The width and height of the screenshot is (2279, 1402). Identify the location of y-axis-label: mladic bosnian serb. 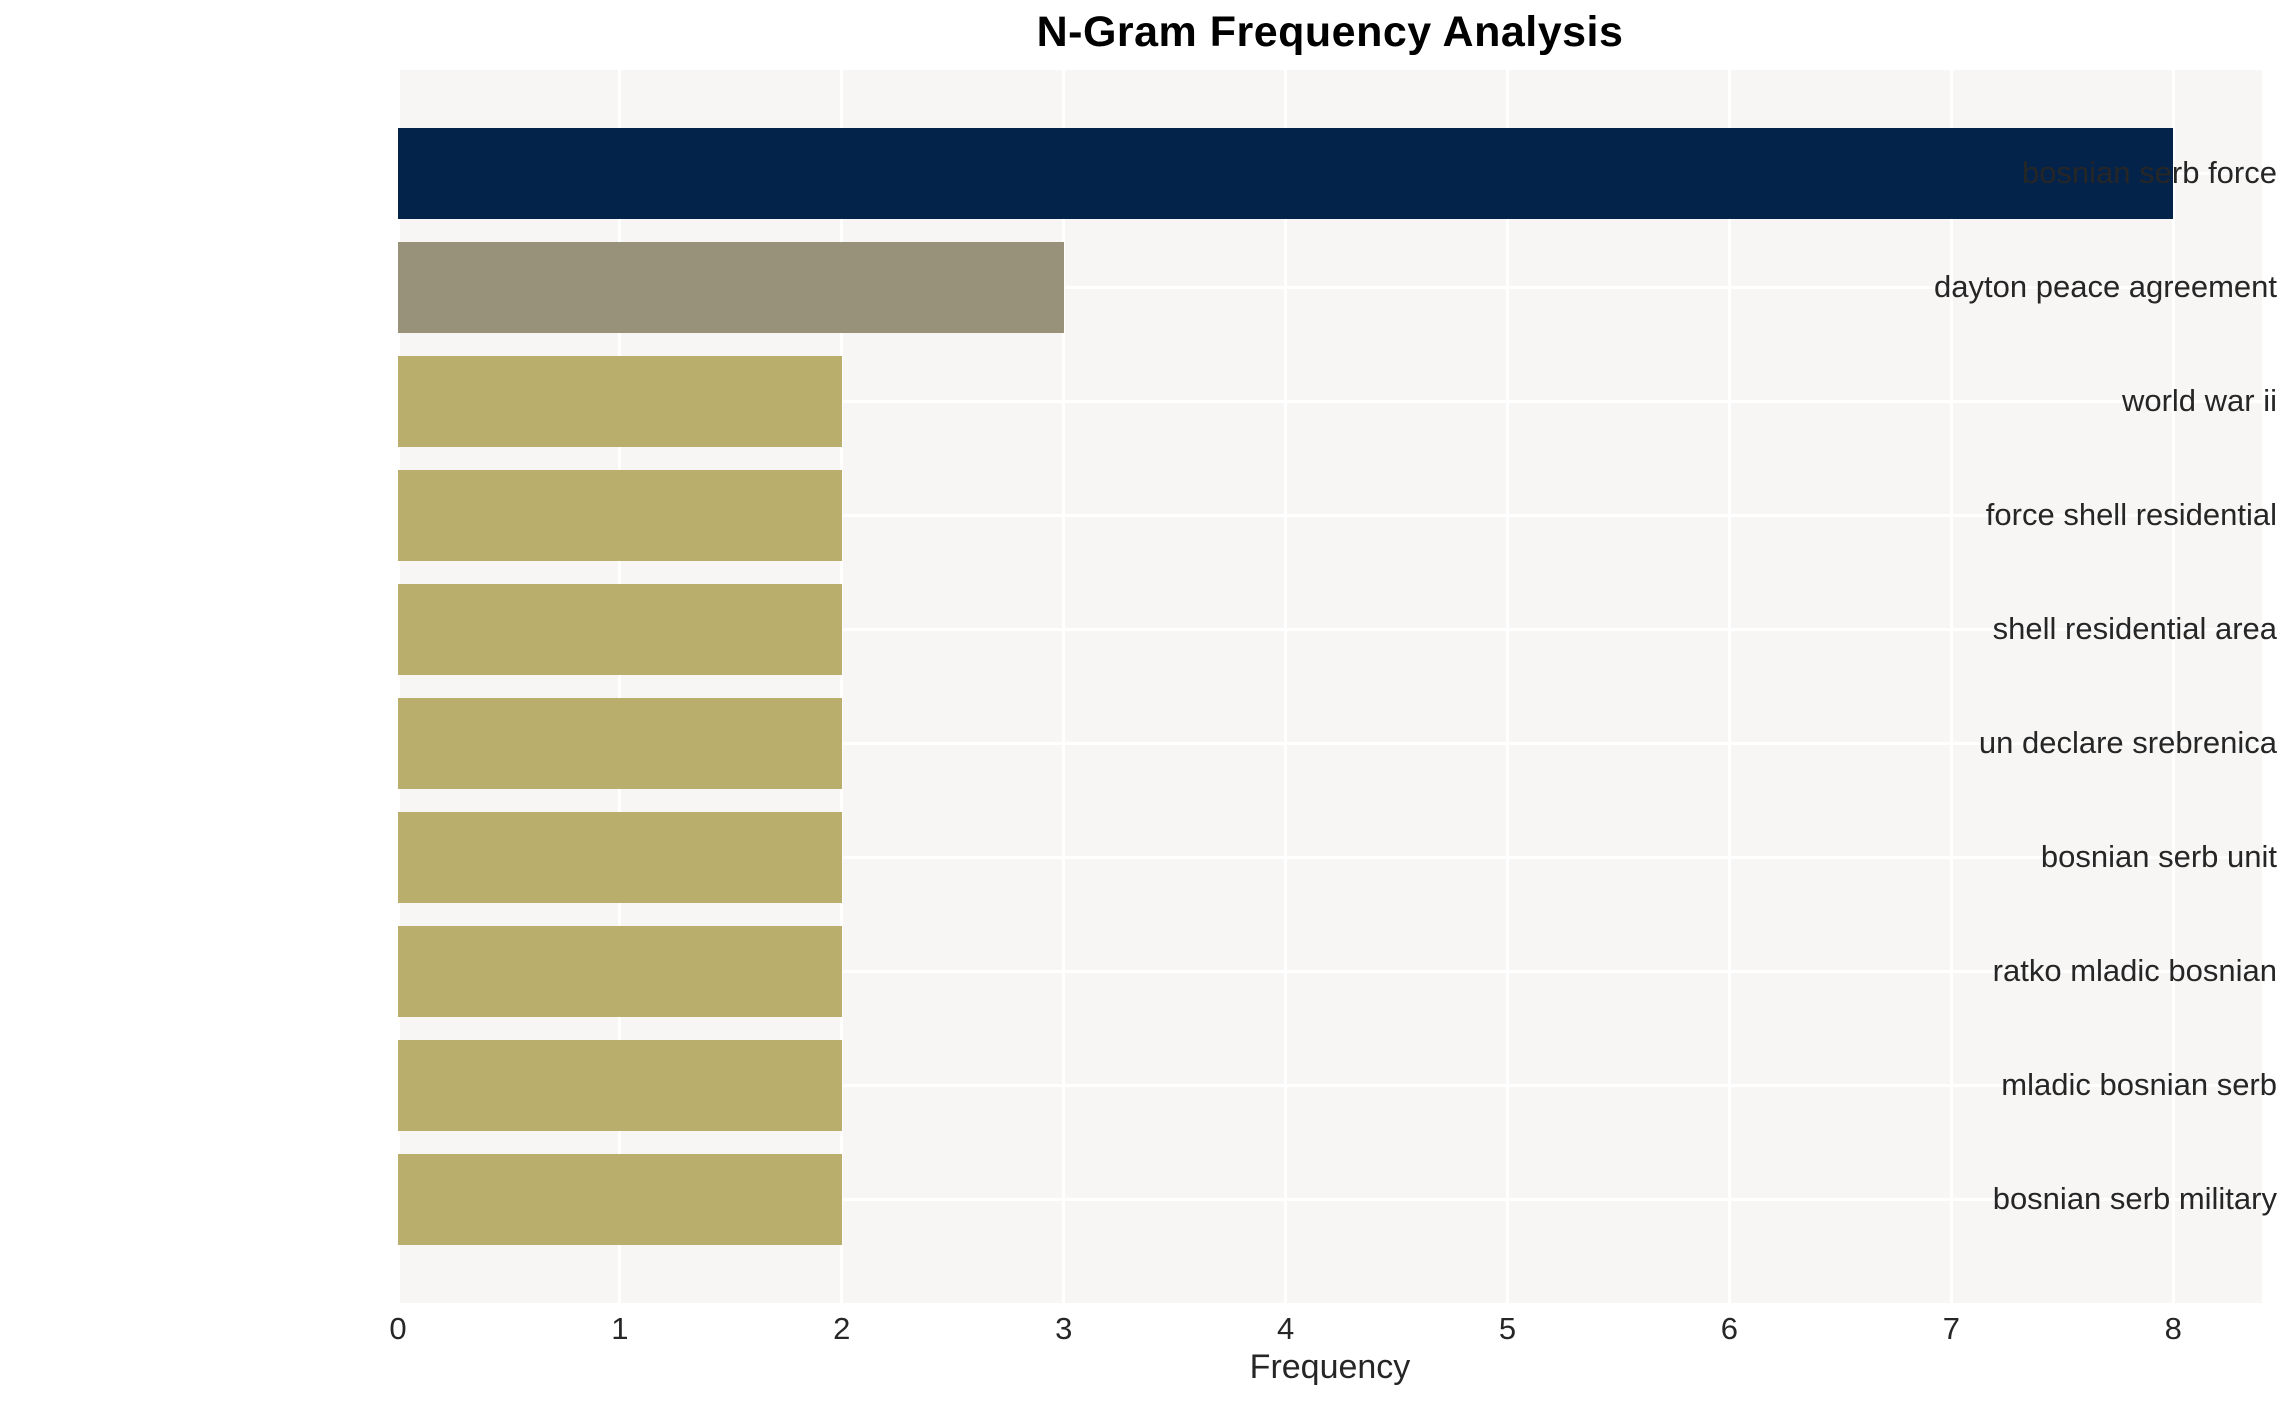
(2139, 1084).